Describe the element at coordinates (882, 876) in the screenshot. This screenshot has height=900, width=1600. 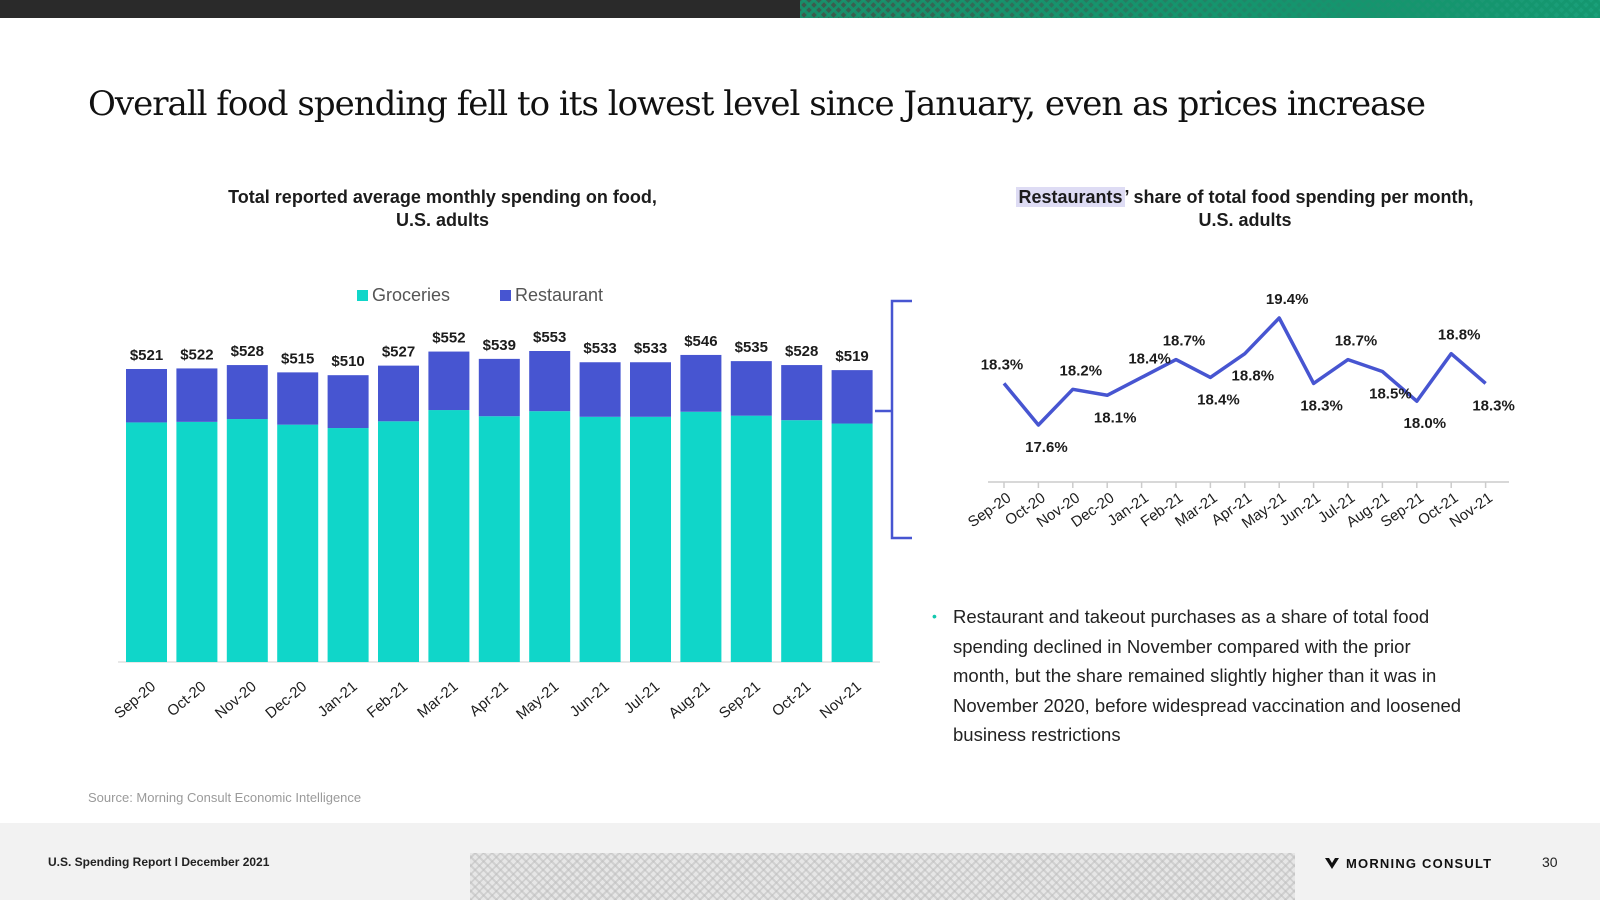
I see `footer-pattern-decoration` at that location.